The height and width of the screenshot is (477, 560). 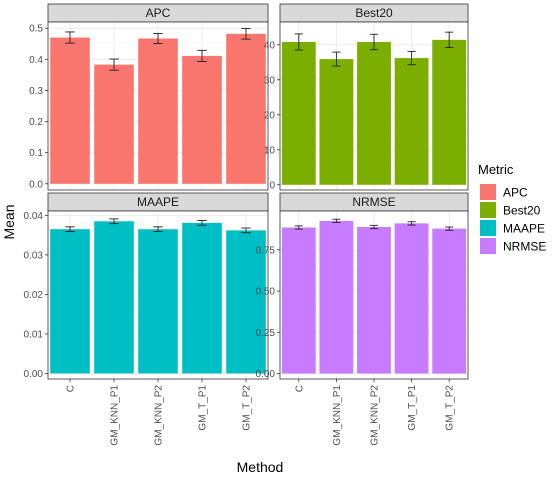 I want to click on error-bar-nrmse-gm-t-p2, so click(x=449, y=228).